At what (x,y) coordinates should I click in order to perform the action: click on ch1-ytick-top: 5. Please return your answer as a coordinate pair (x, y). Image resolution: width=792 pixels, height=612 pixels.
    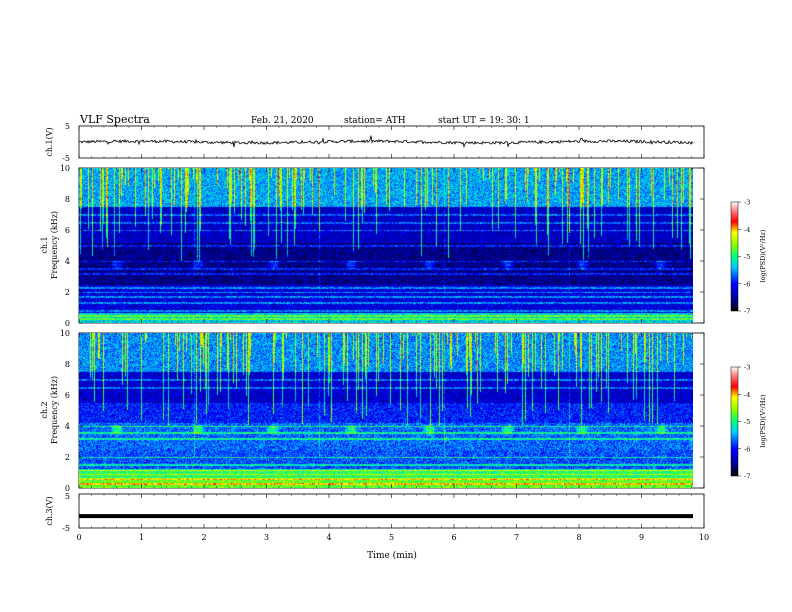
    Looking at the image, I should click on (67, 126).